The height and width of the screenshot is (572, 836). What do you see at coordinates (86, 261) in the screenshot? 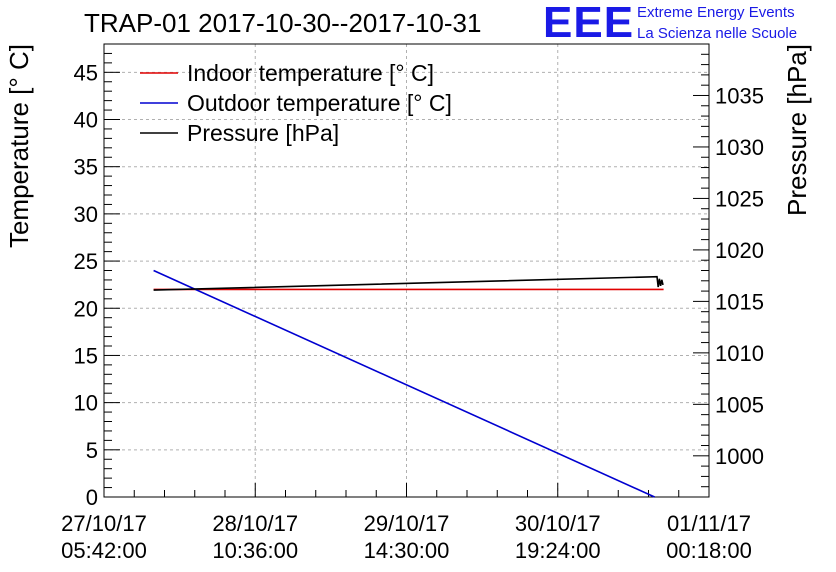
I see `y-tick-label: 25` at bounding box center [86, 261].